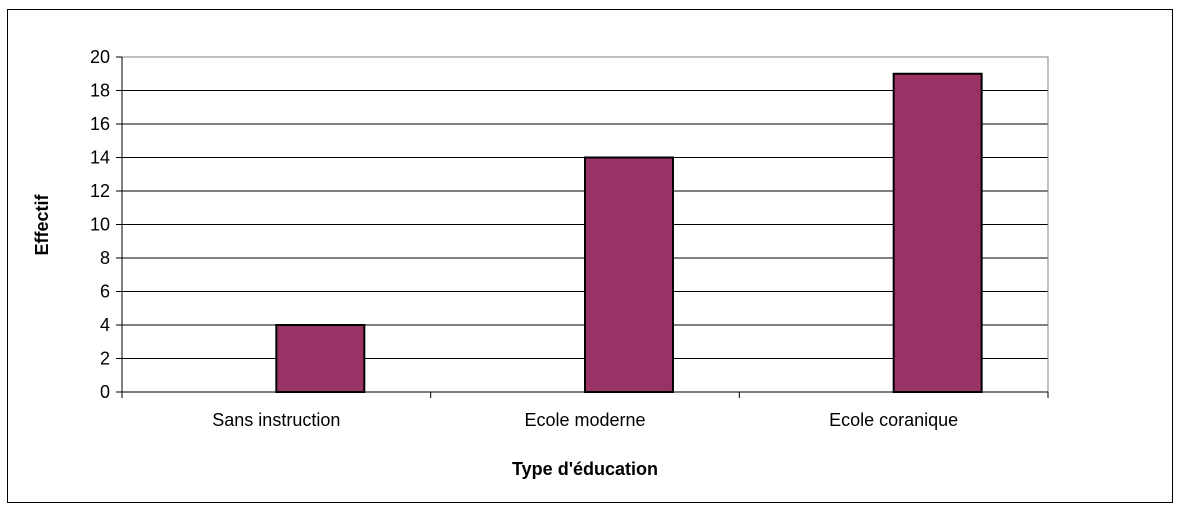 Image resolution: width=1181 pixels, height=509 pixels. What do you see at coordinates (100, 57) in the screenshot?
I see `y-tick-label: 20` at bounding box center [100, 57].